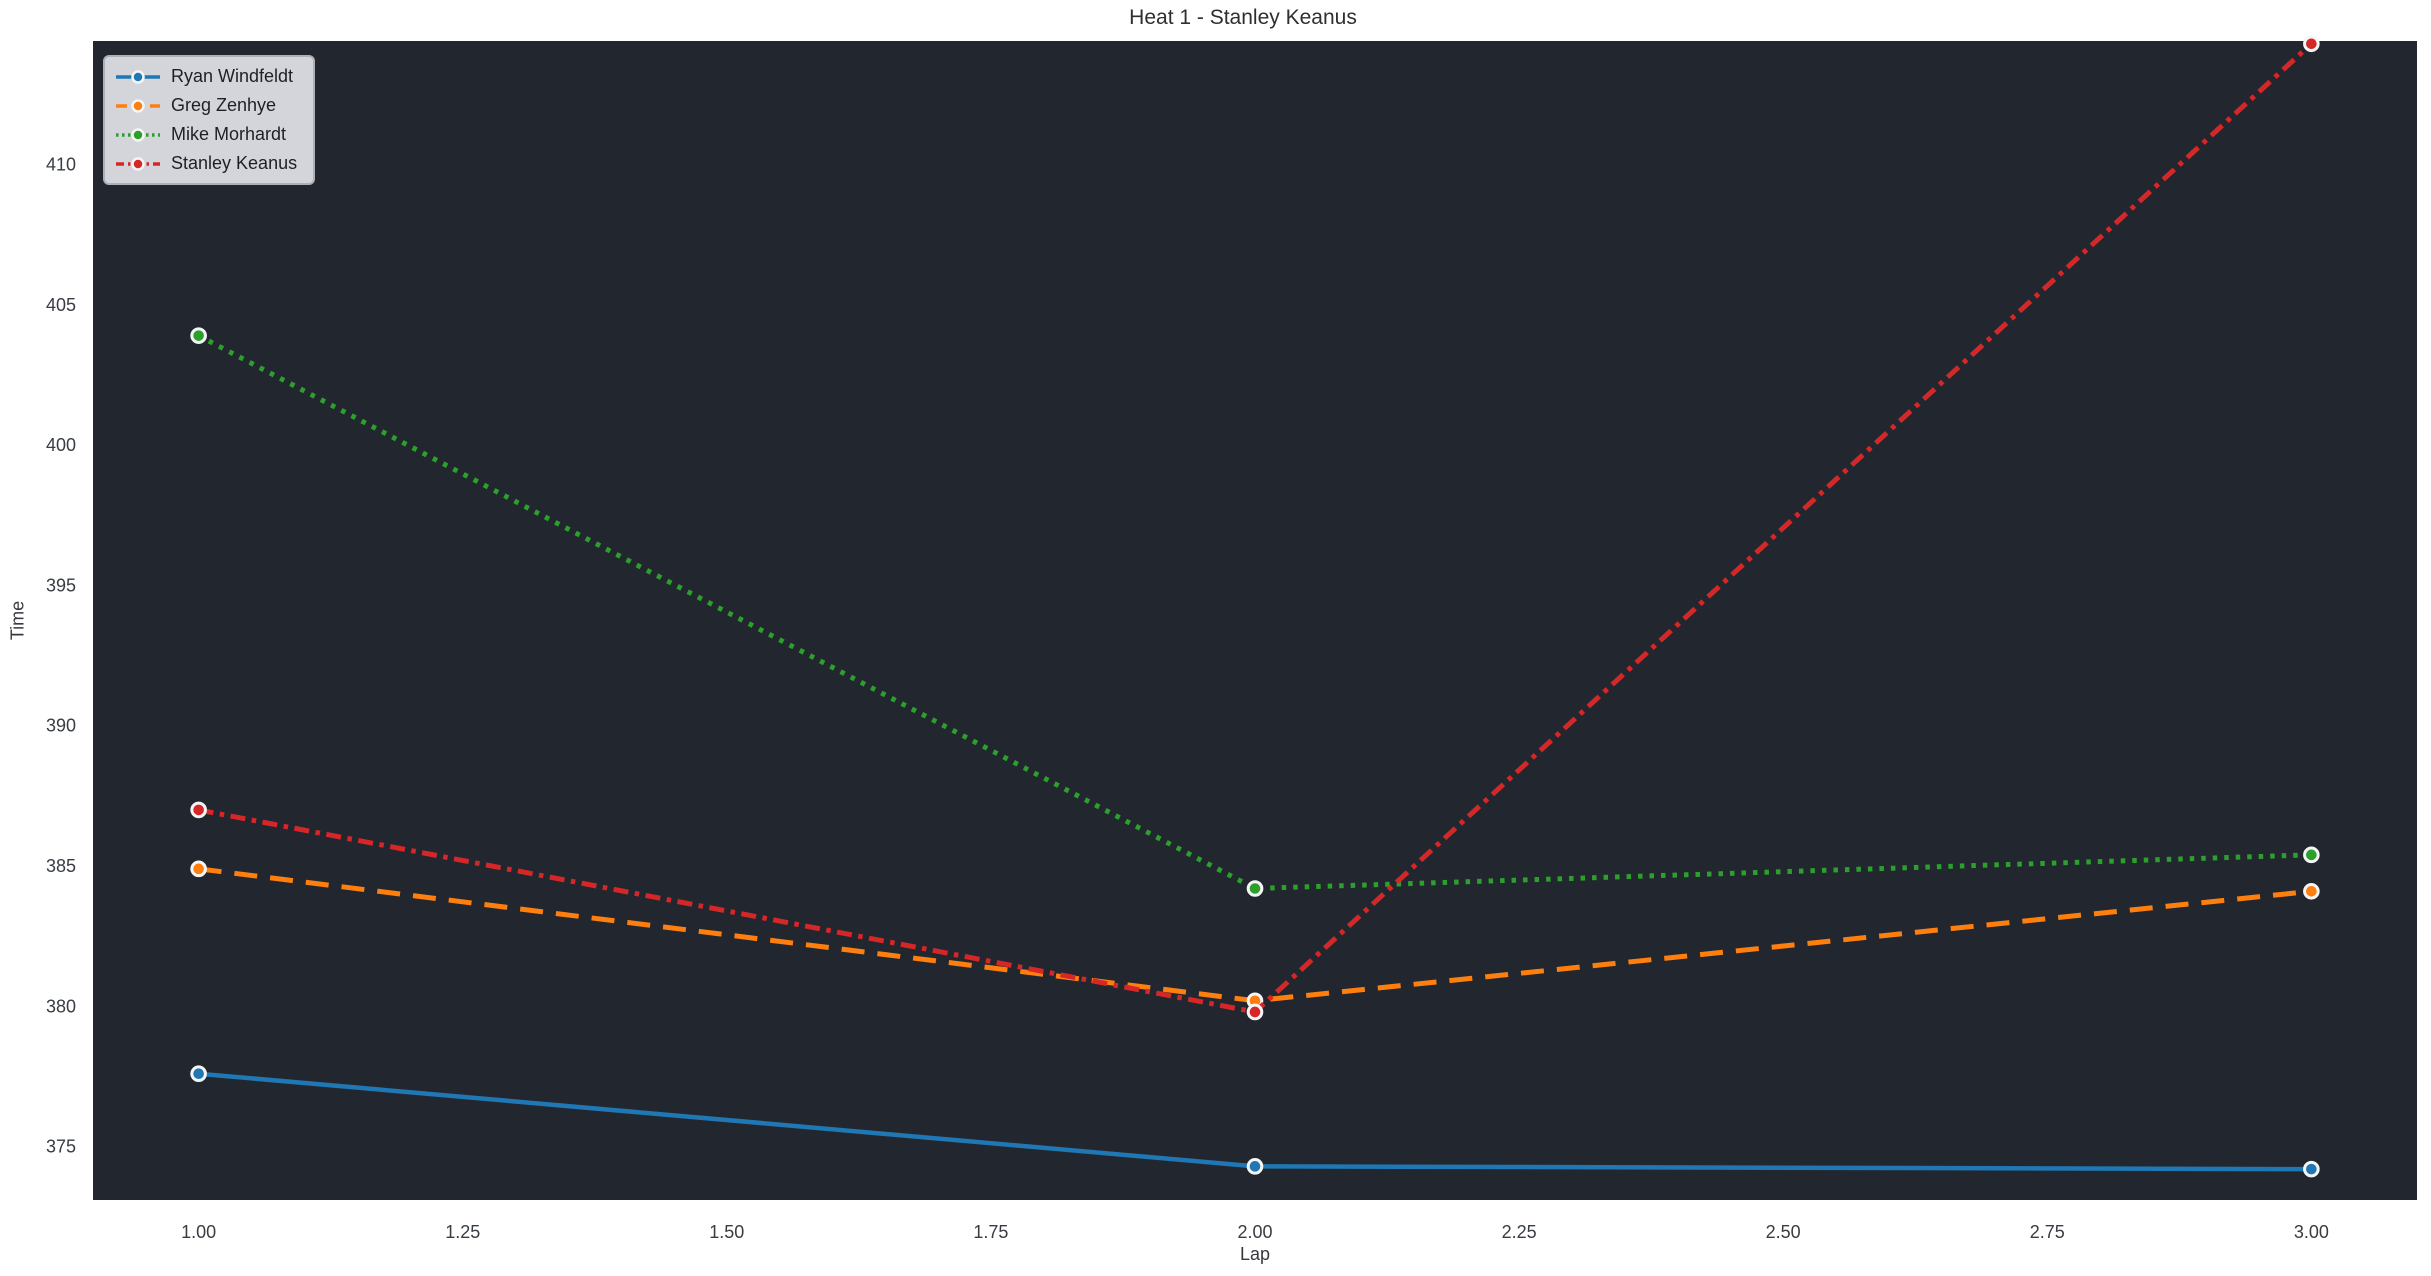 This screenshot has width=2431, height=1276. I want to click on legend-item-greg-zenhye: Greg Zenhye, so click(206, 105).